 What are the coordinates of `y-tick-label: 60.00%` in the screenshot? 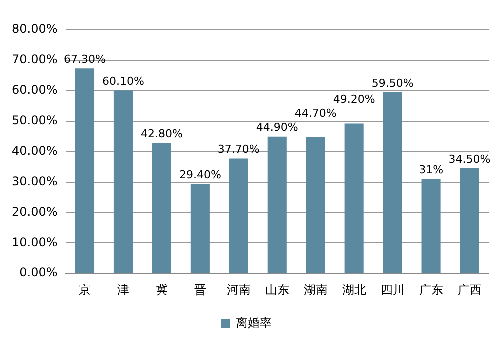 It's located at (35, 90).